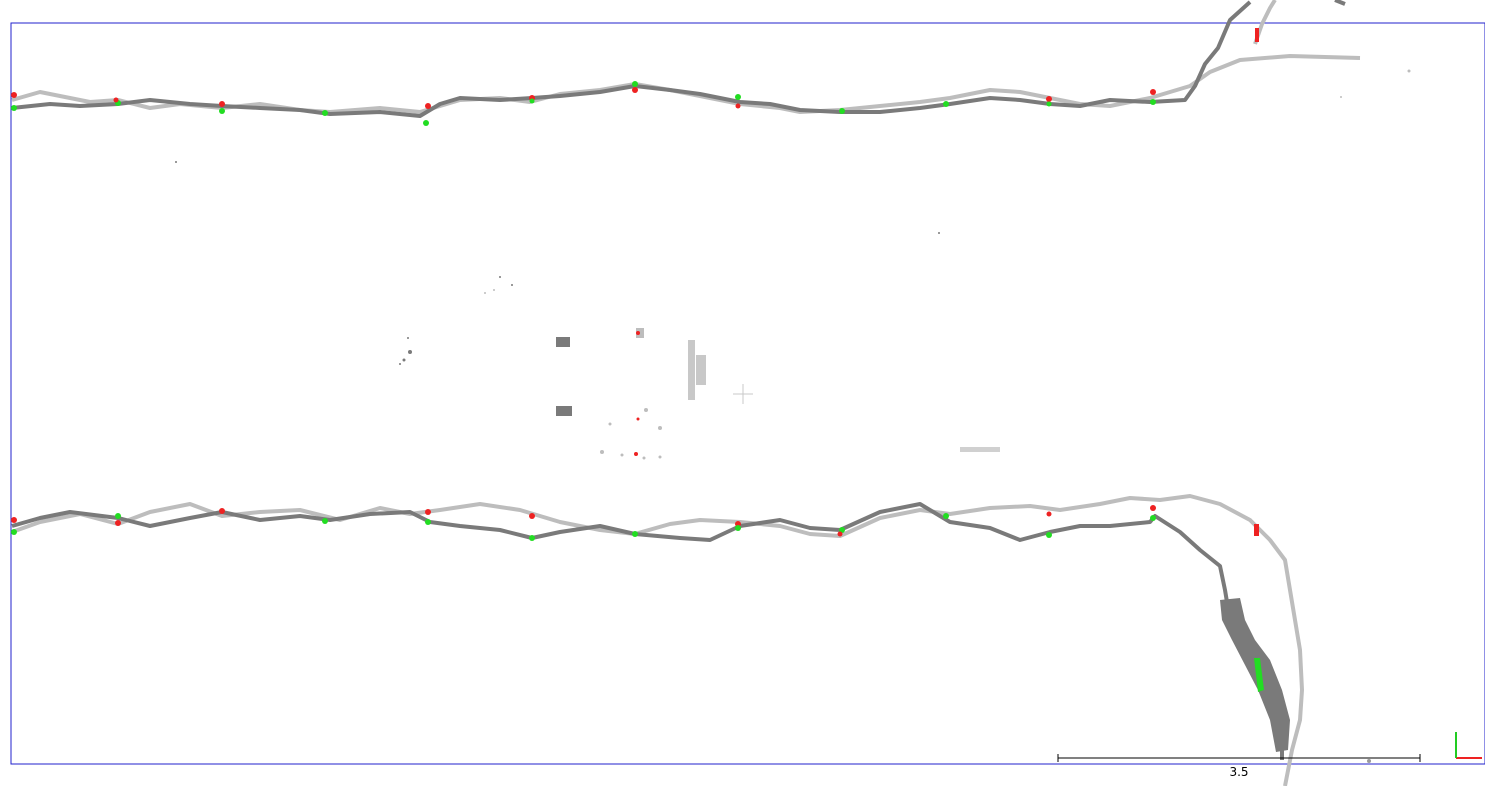  What do you see at coordinates (635, 77) in the screenshot?
I see `top-markers` at bounding box center [635, 77].